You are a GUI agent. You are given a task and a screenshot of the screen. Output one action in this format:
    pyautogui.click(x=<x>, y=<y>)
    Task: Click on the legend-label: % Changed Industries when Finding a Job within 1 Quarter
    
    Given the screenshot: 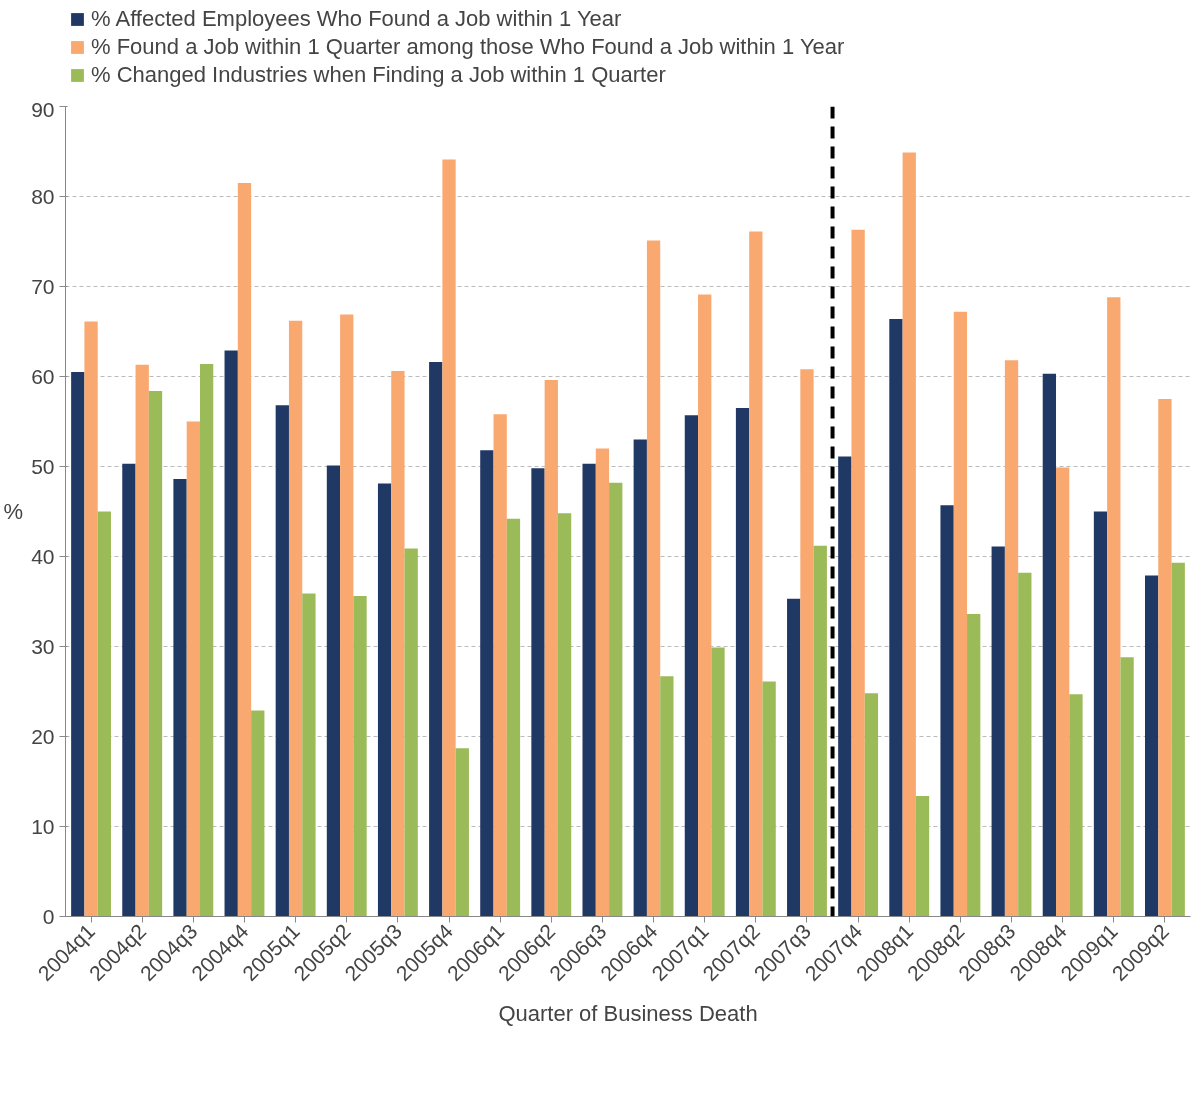 What is the action you would take?
    pyautogui.click(x=378, y=75)
    